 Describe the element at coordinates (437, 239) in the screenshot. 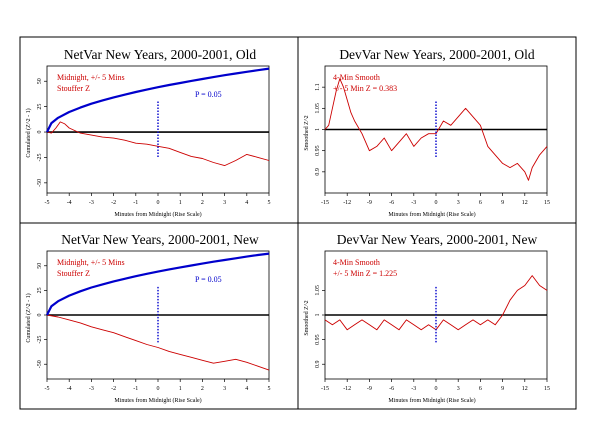

I see `panel-title: DevVar New Years, 2000-2001, New` at that location.